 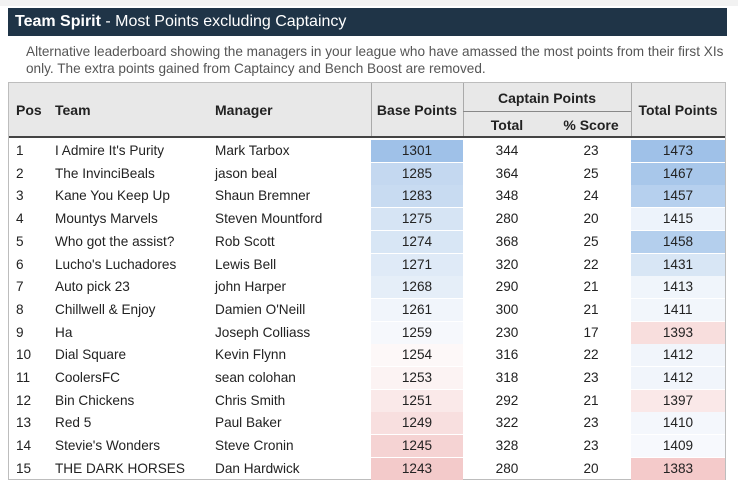 What do you see at coordinates (507, 423) in the screenshot?
I see `captain-total-cell: 322` at bounding box center [507, 423].